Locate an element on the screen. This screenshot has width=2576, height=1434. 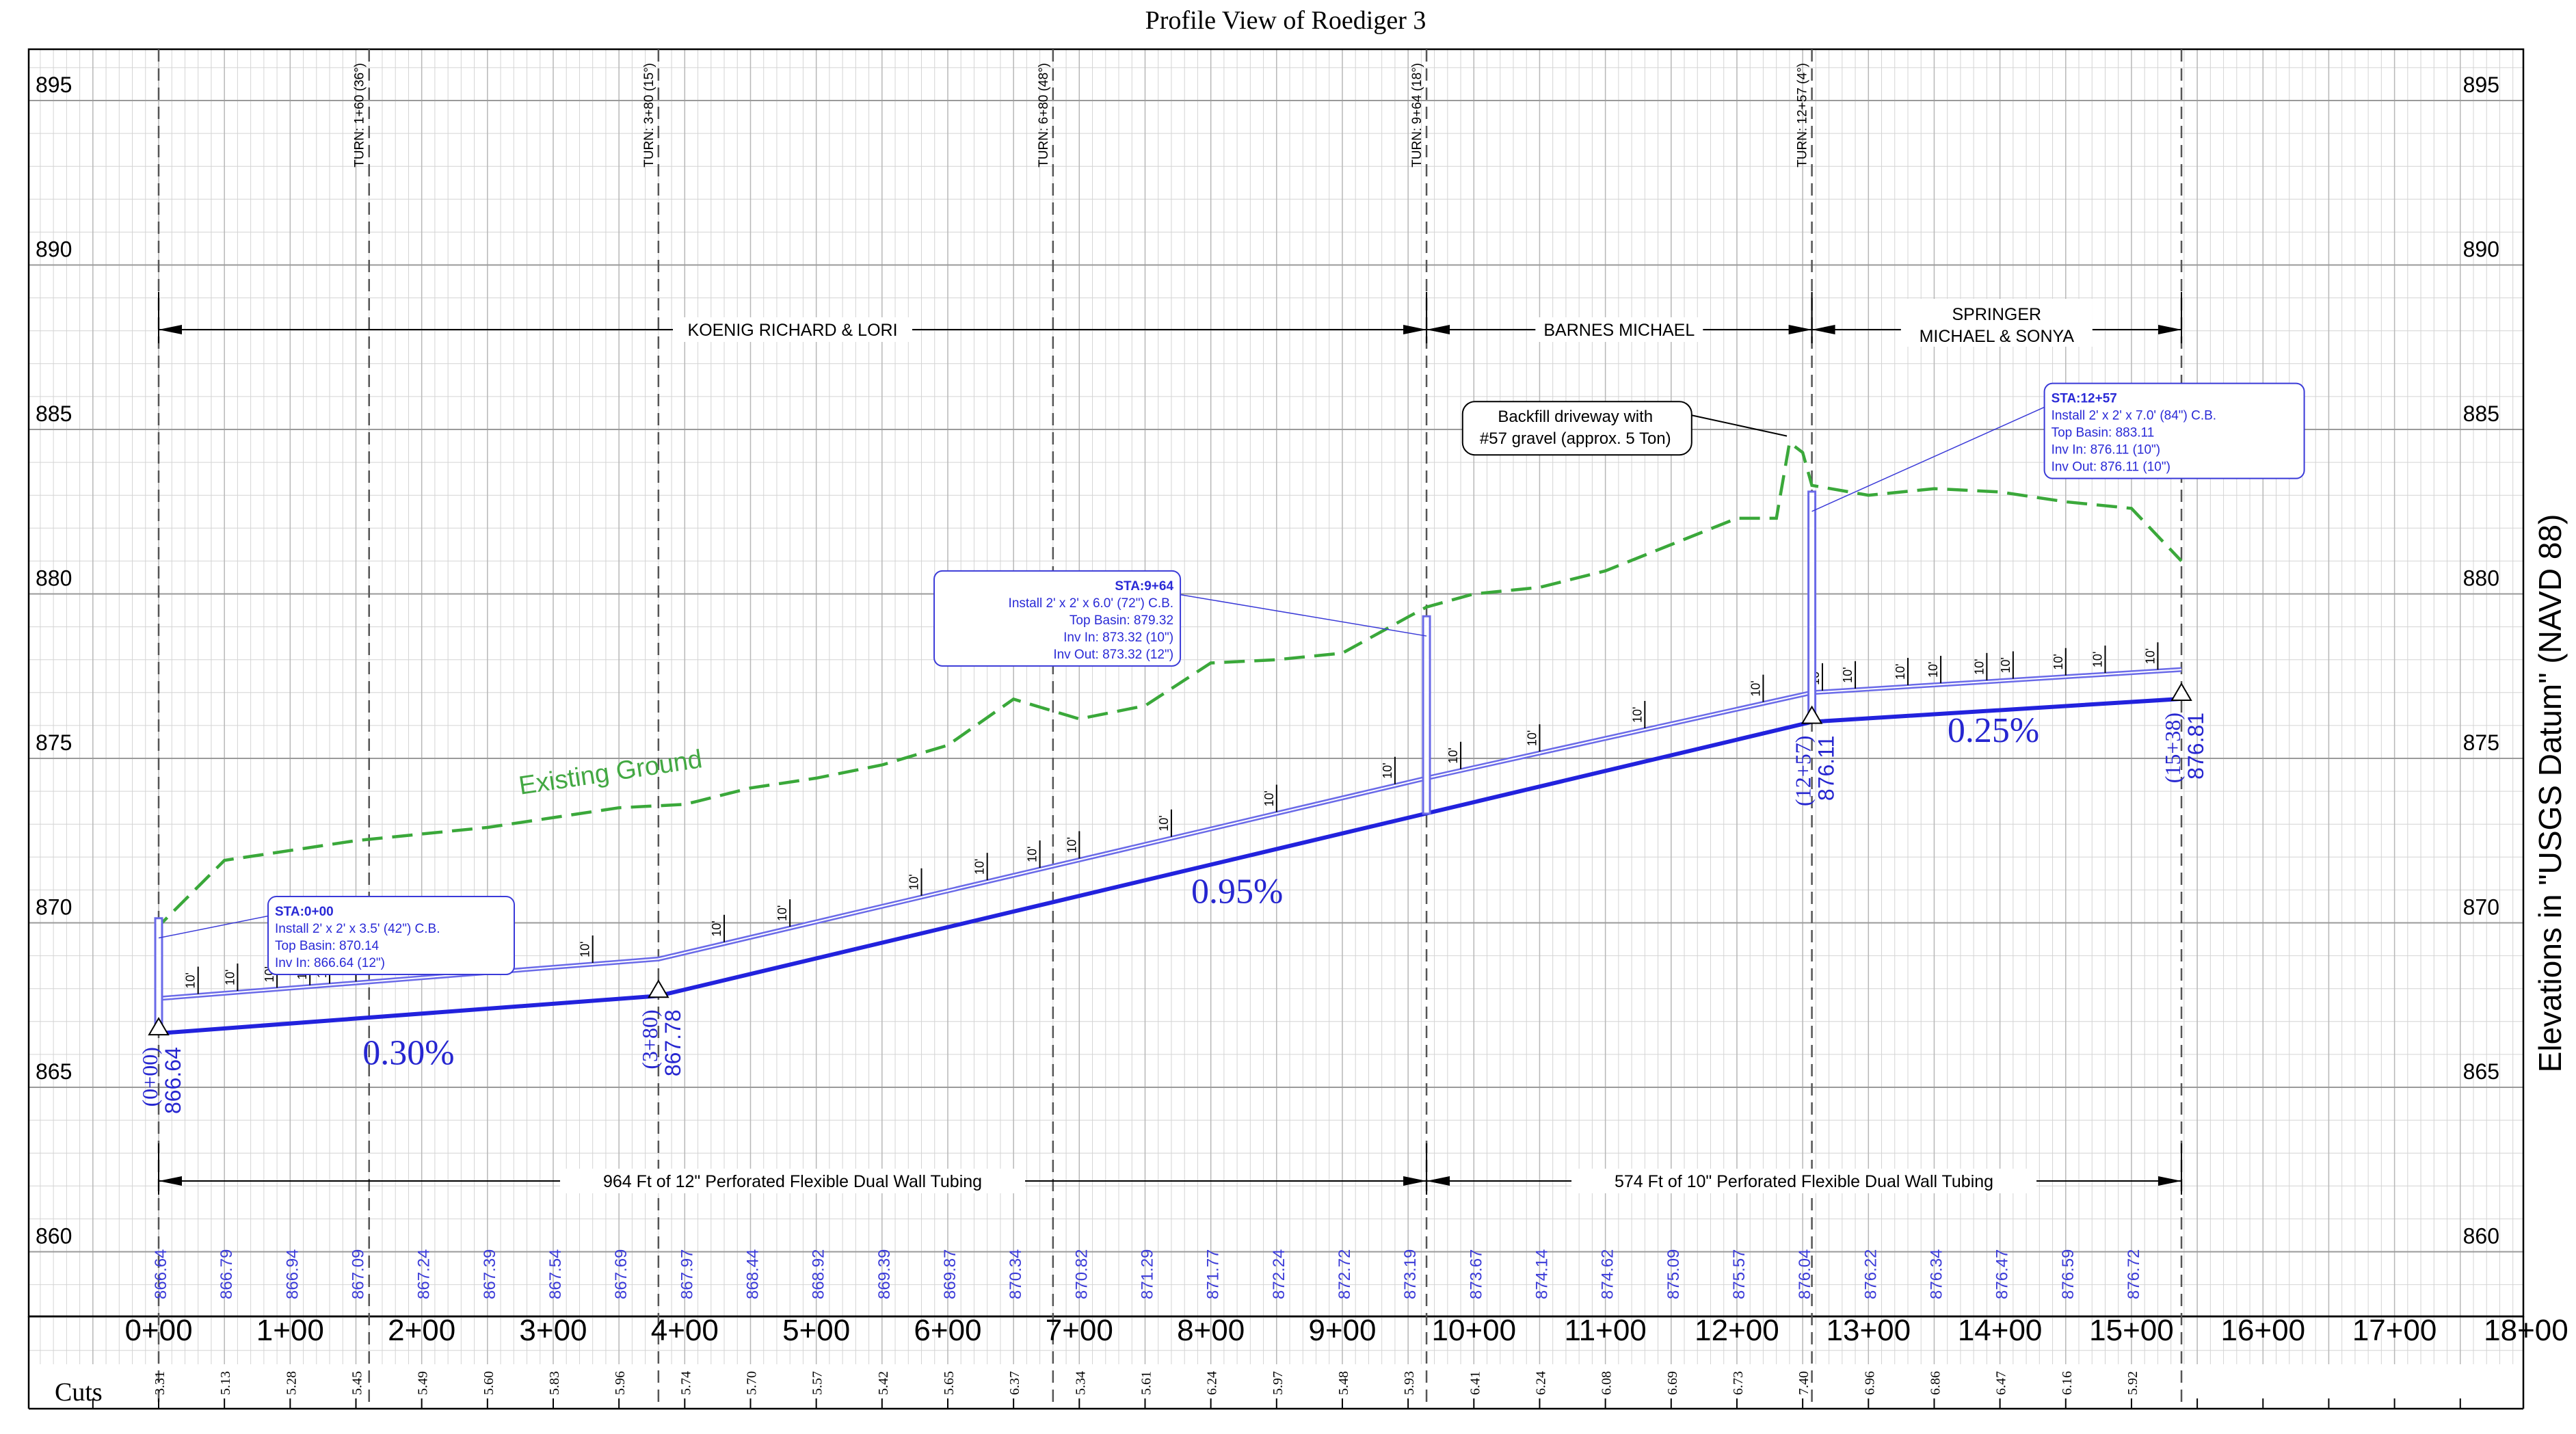
invert-elevation-label: 875.57 is located at coordinates (1739, 1274).